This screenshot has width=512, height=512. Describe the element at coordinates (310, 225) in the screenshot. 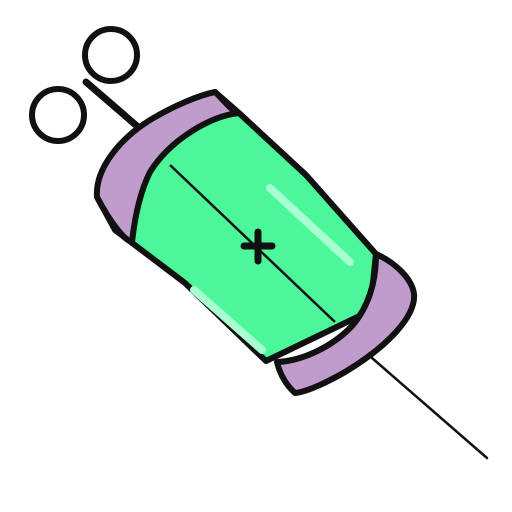

I see `barrel-highlight` at that location.